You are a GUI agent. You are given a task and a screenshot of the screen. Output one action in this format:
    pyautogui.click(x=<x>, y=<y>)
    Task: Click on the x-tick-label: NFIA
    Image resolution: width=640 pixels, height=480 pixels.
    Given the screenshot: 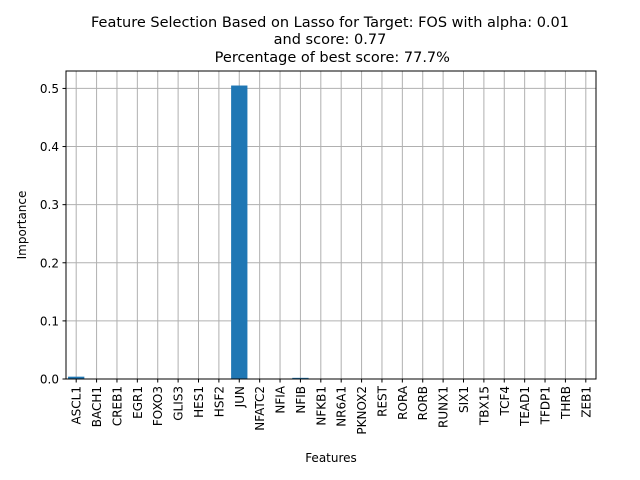 What is the action you would take?
    pyautogui.click(x=281, y=399)
    